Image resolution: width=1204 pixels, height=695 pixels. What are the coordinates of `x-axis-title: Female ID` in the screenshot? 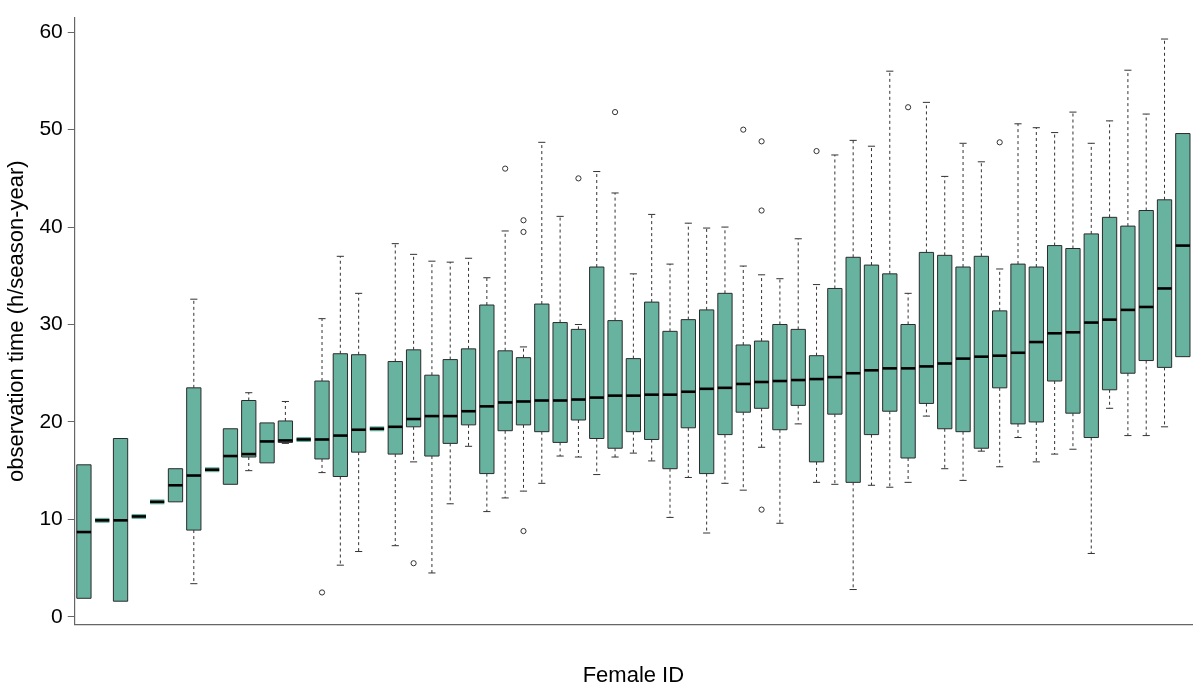 It's located at (633, 674).